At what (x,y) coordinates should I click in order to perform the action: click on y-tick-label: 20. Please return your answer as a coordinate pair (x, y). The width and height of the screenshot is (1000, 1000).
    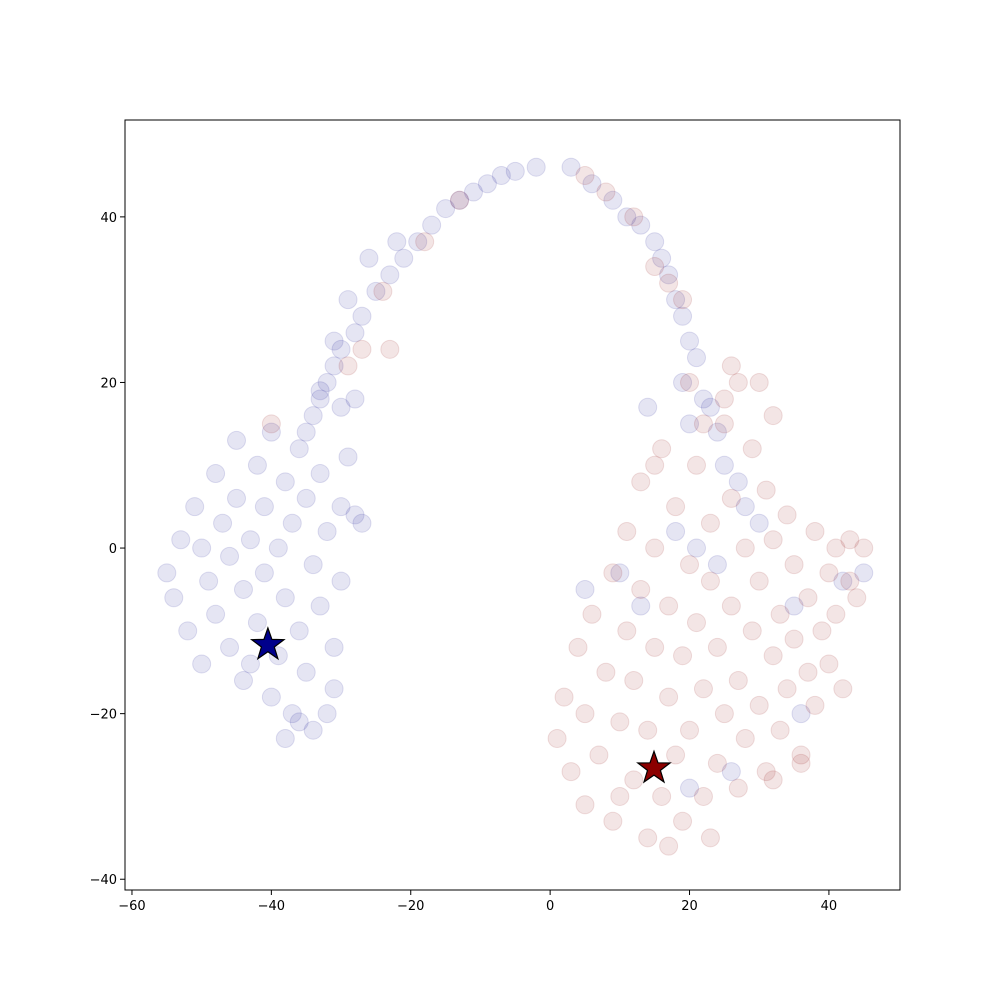
    Looking at the image, I should click on (108, 383).